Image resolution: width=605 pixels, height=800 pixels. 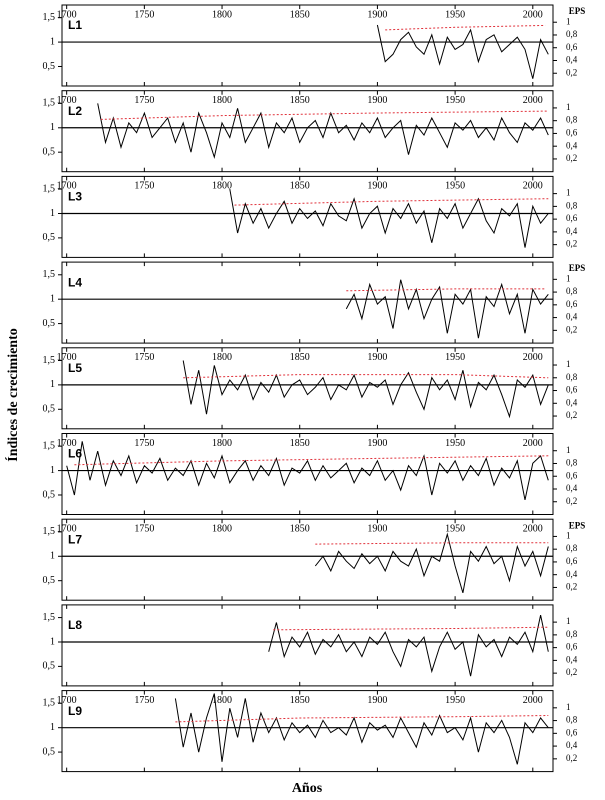 I want to click on panel-label: L6, so click(x=75, y=454).